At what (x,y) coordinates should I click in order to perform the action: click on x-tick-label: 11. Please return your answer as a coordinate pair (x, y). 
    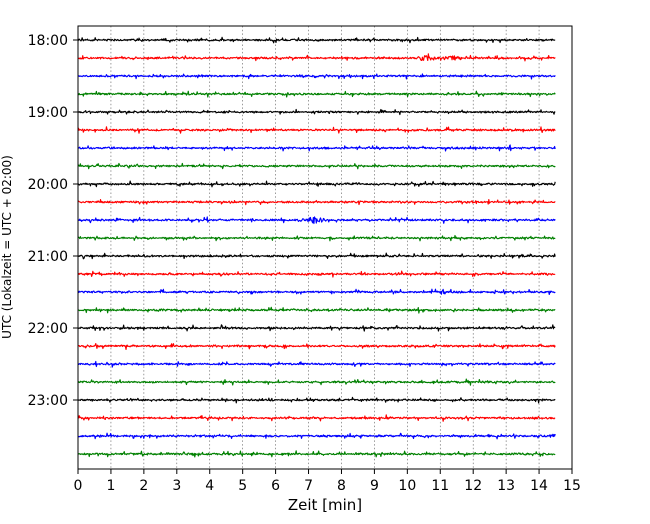
    Looking at the image, I should click on (440, 486).